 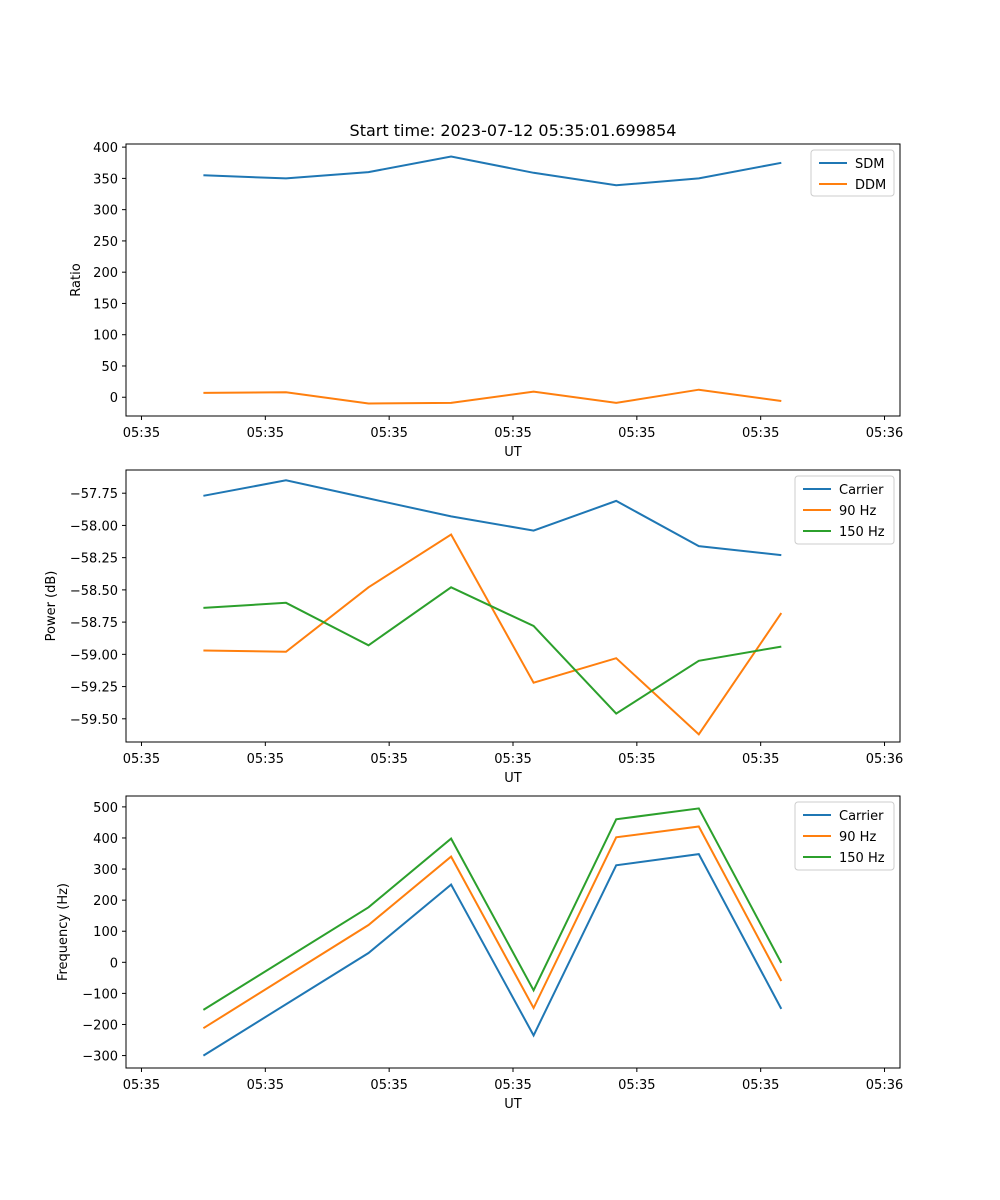 I want to click on y-axis-label: Frequency (Hz), so click(x=63, y=932).